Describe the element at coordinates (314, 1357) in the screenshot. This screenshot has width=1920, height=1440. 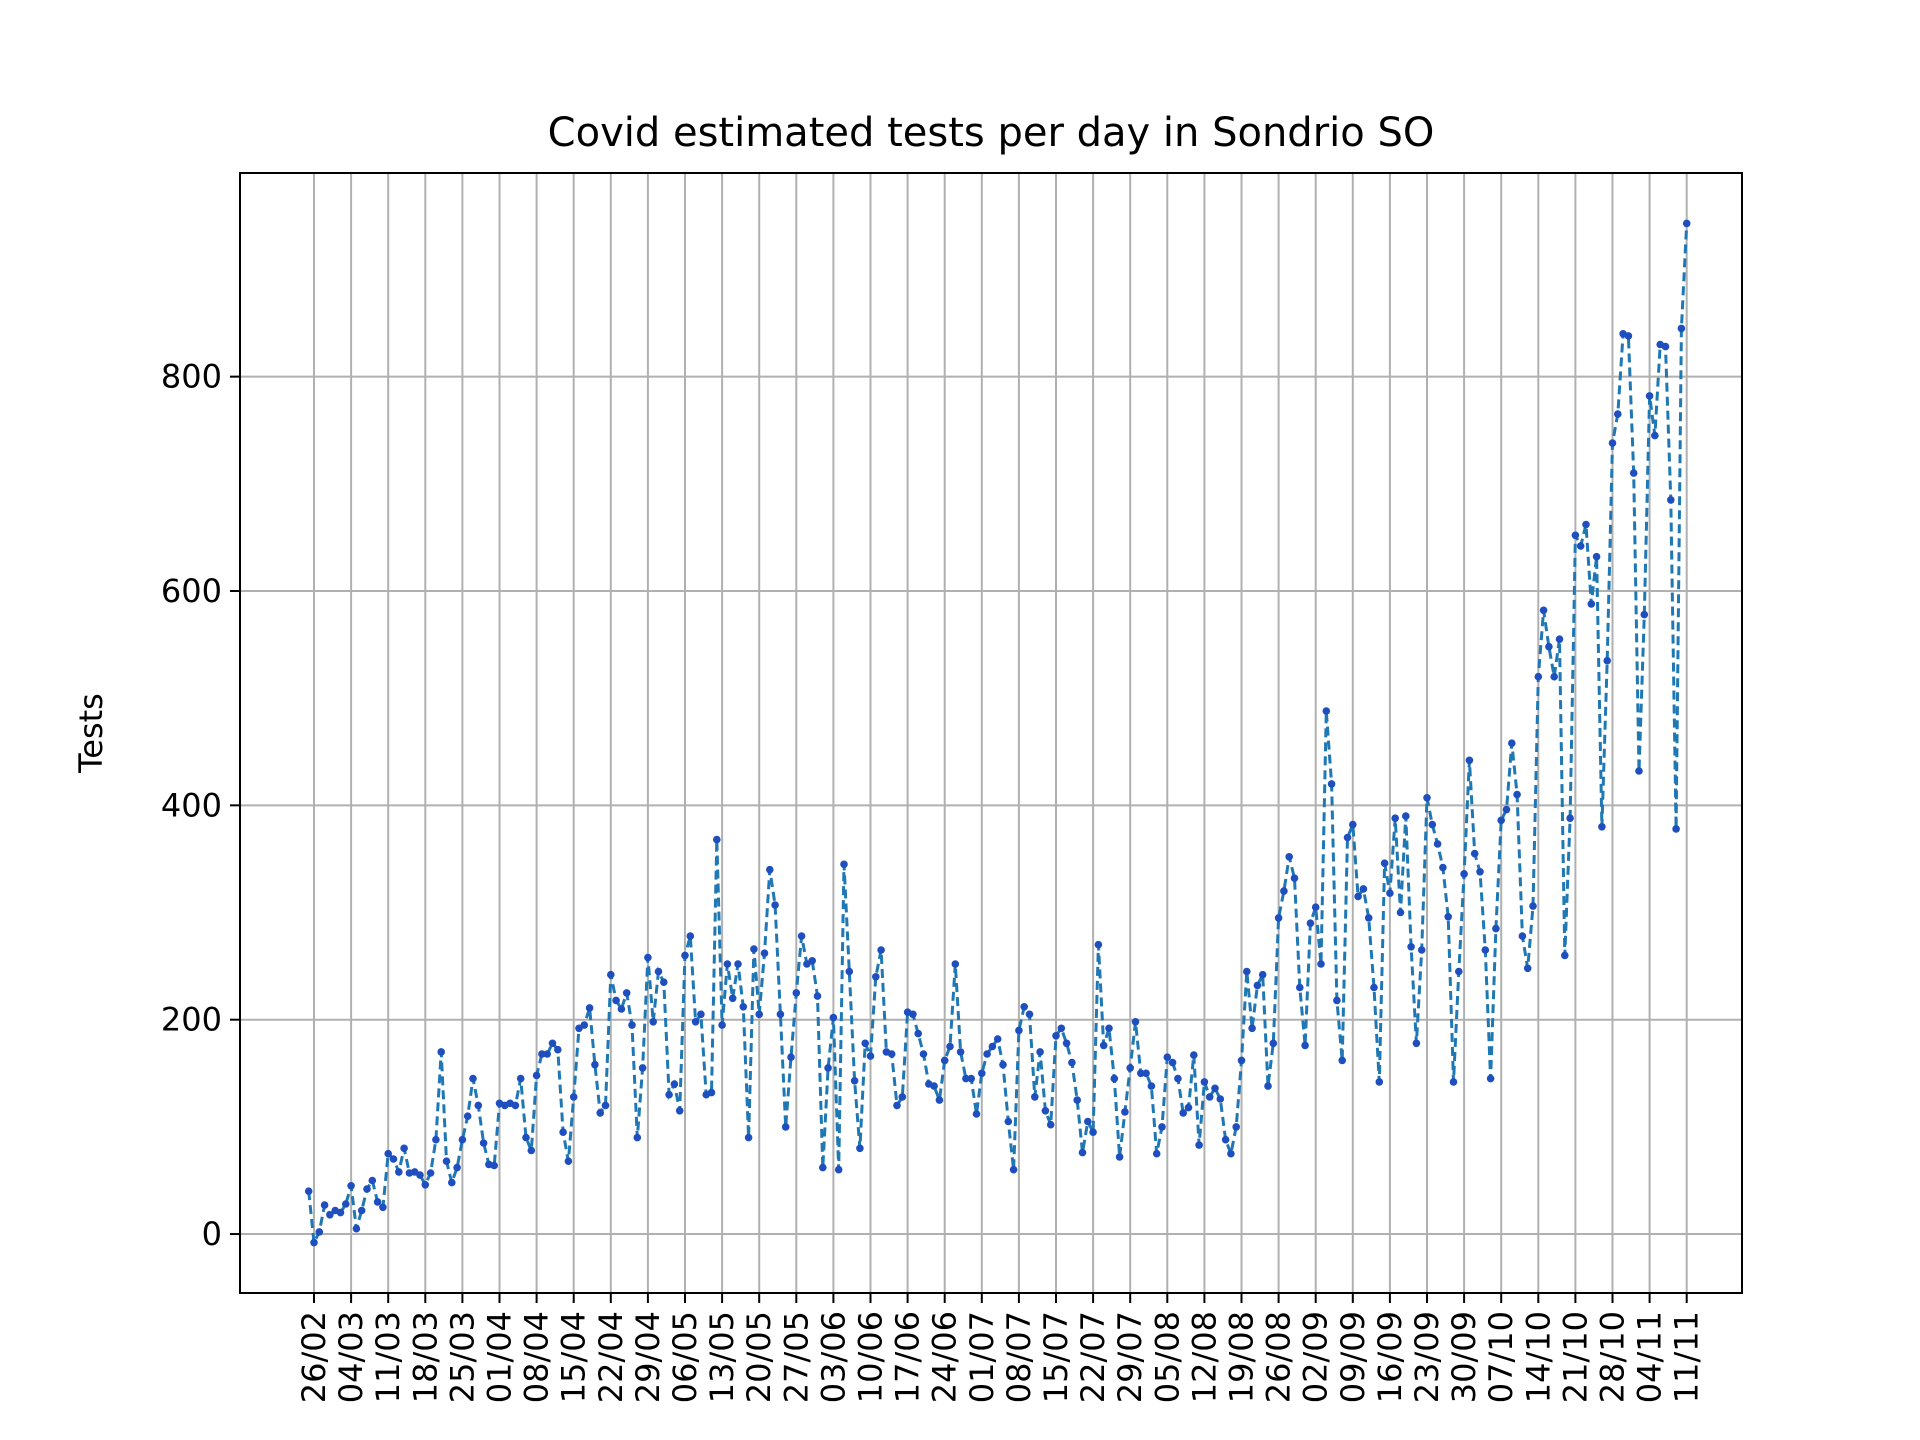
I see `x-tick-label: 26/02` at that location.